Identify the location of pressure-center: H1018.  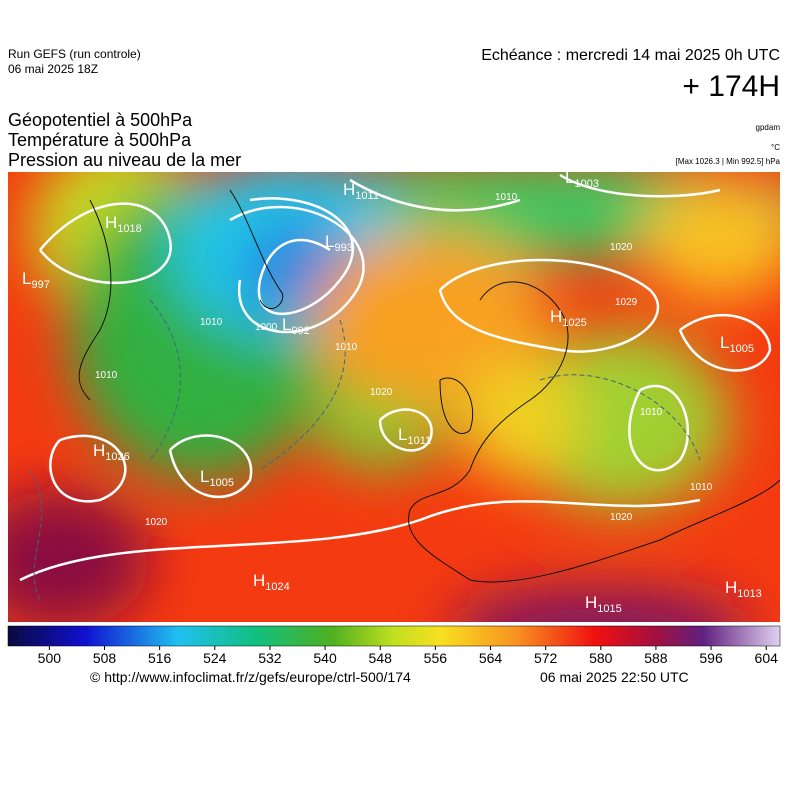
(123, 224).